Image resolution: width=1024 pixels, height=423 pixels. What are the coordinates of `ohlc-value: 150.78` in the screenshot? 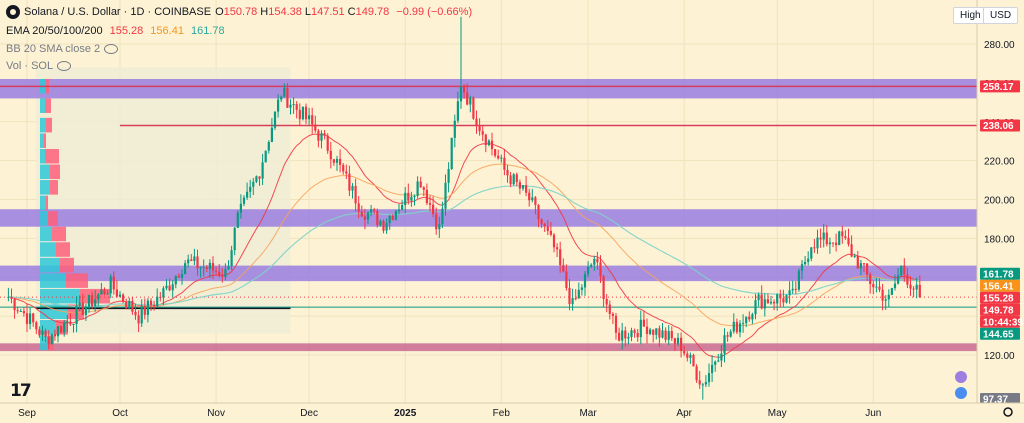 It's located at (240, 12).